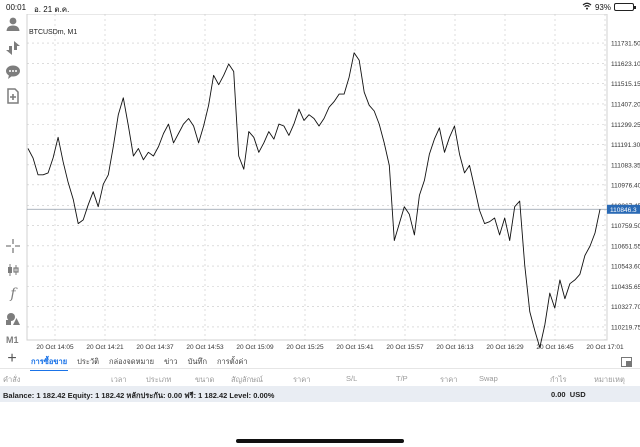 This screenshot has width=640, height=447. Describe the element at coordinates (355, 347) in the screenshot. I see `x-tick-label: 20 Oct 15:41` at that location.